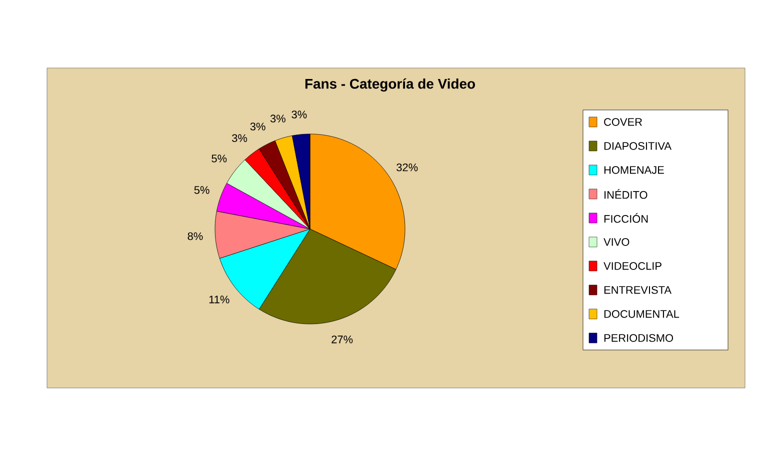  What do you see at coordinates (633, 266) in the screenshot?
I see `legend-label: VIDEOCLIP` at bounding box center [633, 266].